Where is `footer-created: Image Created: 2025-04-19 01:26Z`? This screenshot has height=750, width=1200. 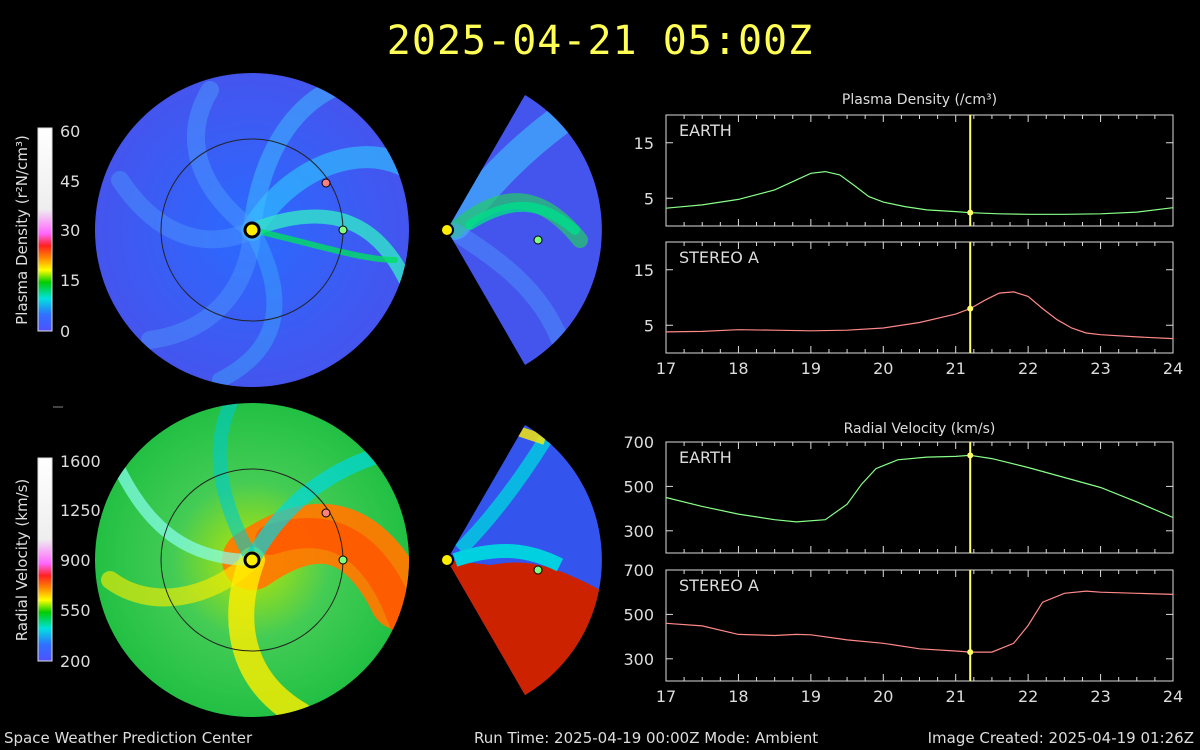 footer-created: Image Created: 2025-04-19 01:26Z is located at coordinates (1060, 738).